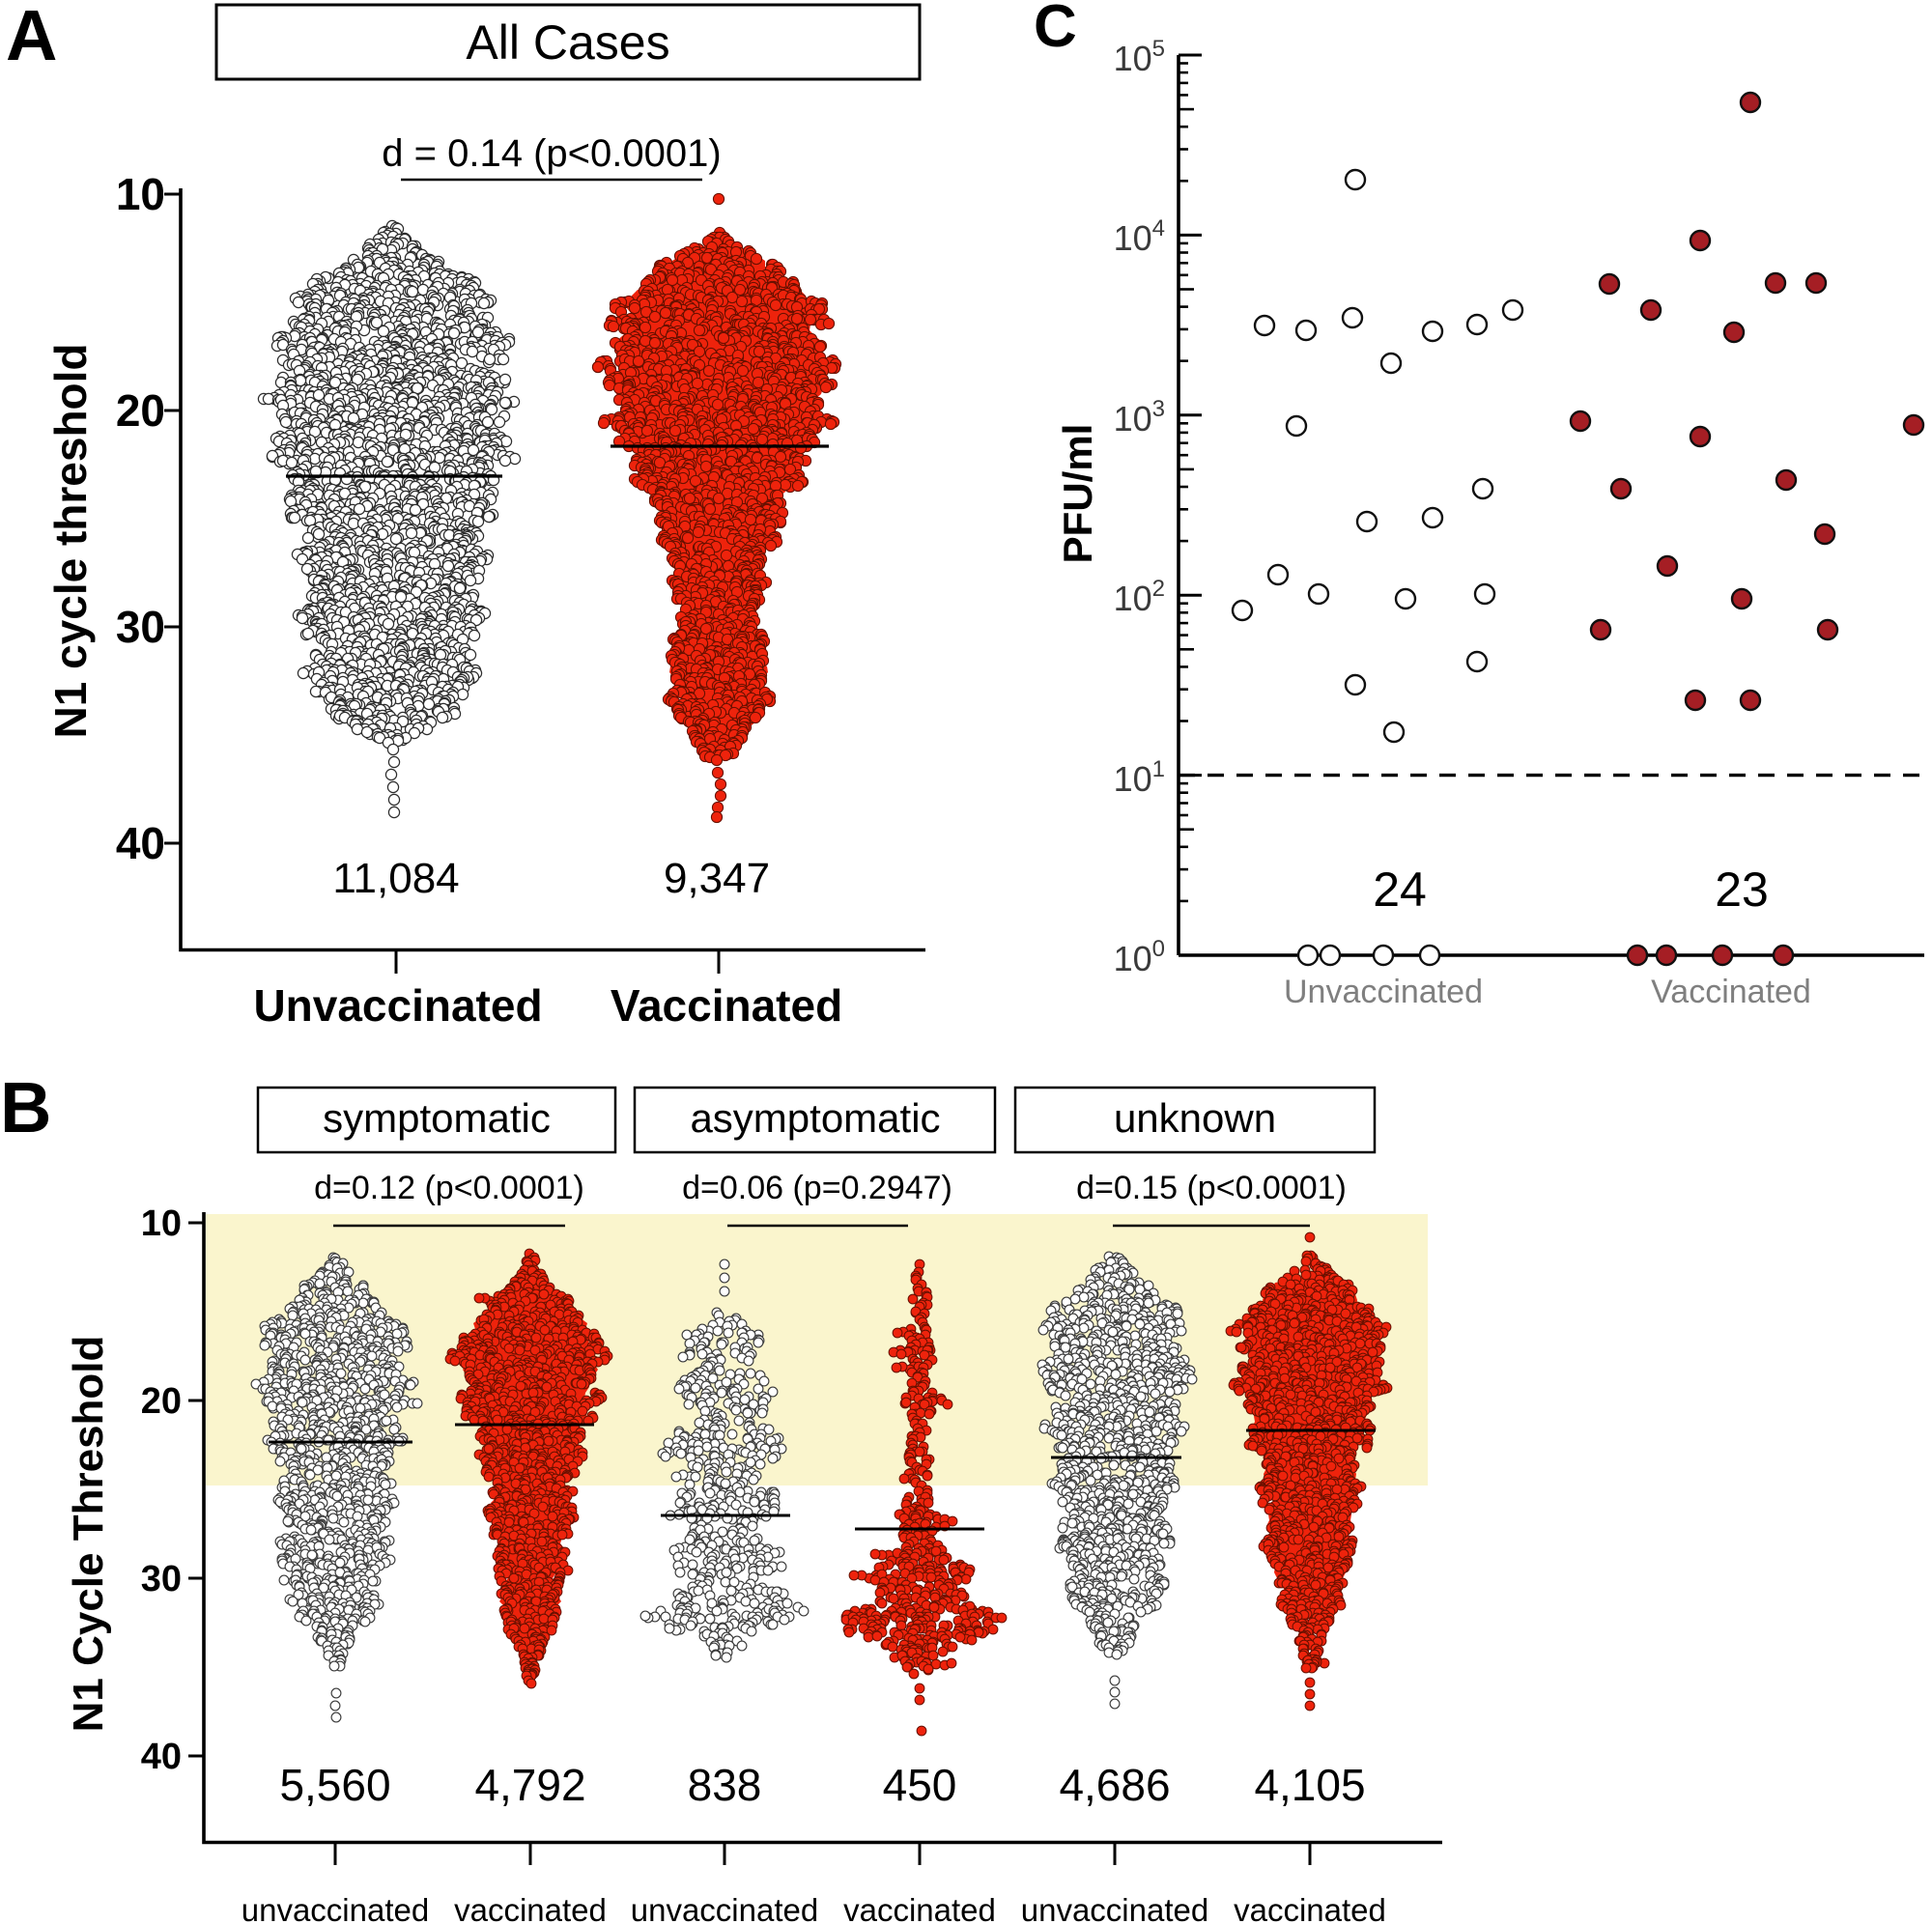 This screenshot has width=1932, height=1924. I want to click on svg-text: B, so click(25, 1107).